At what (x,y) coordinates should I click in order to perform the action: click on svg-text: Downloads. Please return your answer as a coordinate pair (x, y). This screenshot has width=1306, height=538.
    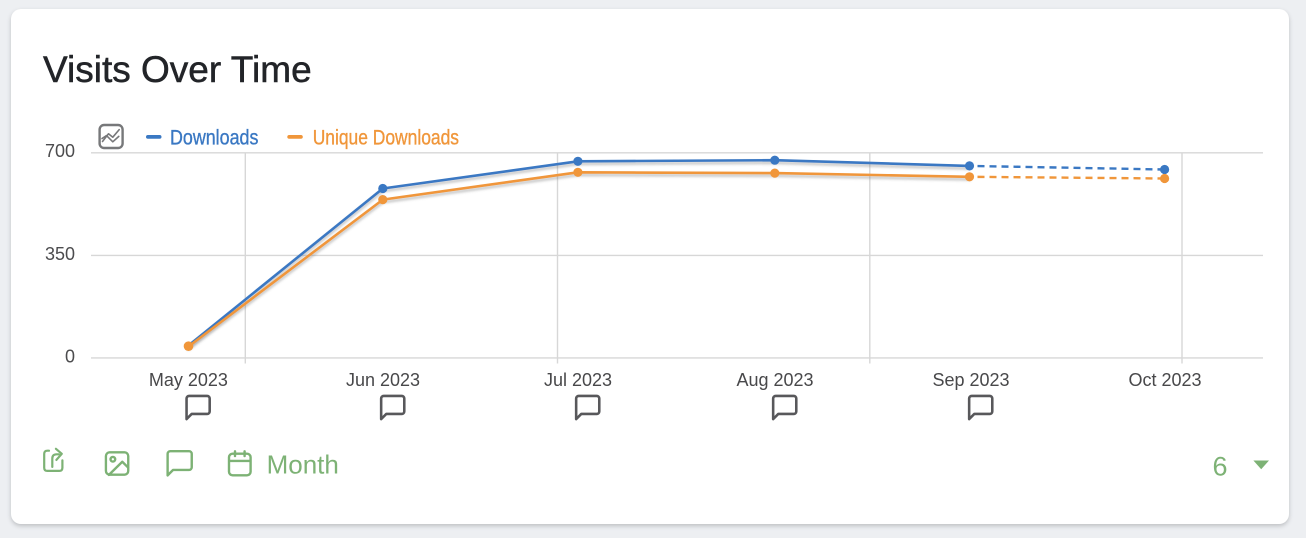
    Looking at the image, I should click on (214, 138).